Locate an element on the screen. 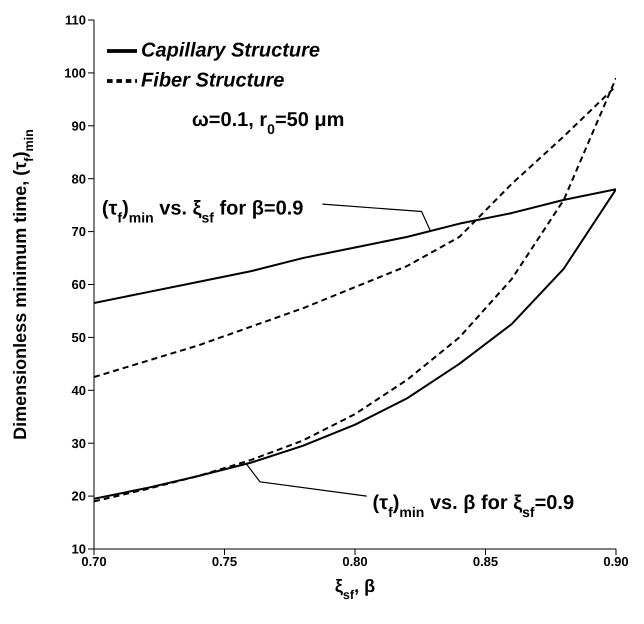 The image size is (644, 624). y-tick-label: 50 is located at coordinates (79, 338).